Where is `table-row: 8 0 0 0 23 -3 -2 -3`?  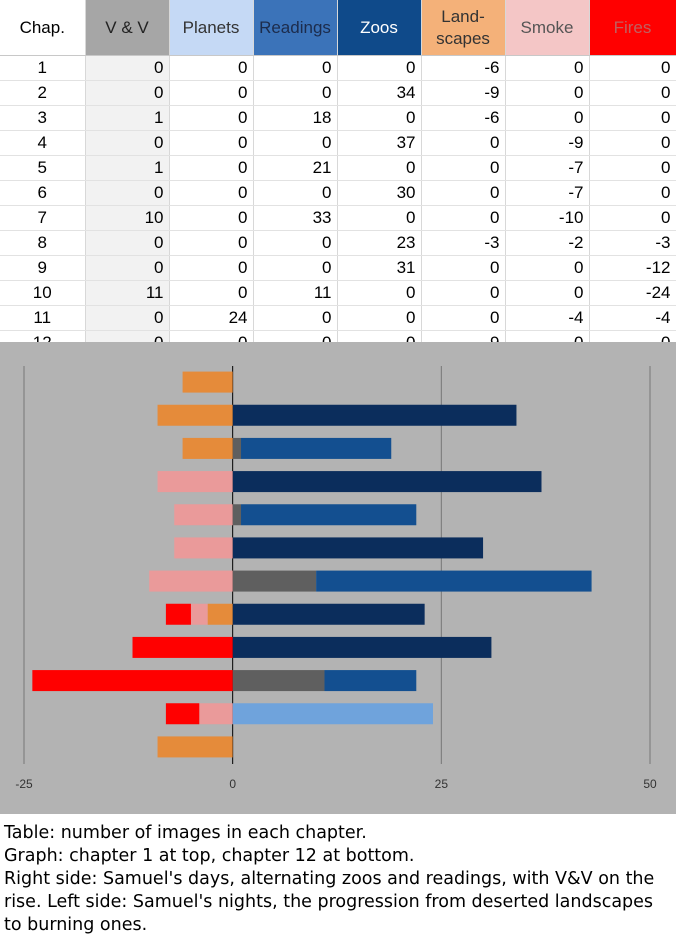 table-row: 8 0 0 0 23 -3 -2 -3 is located at coordinates (338, 243).